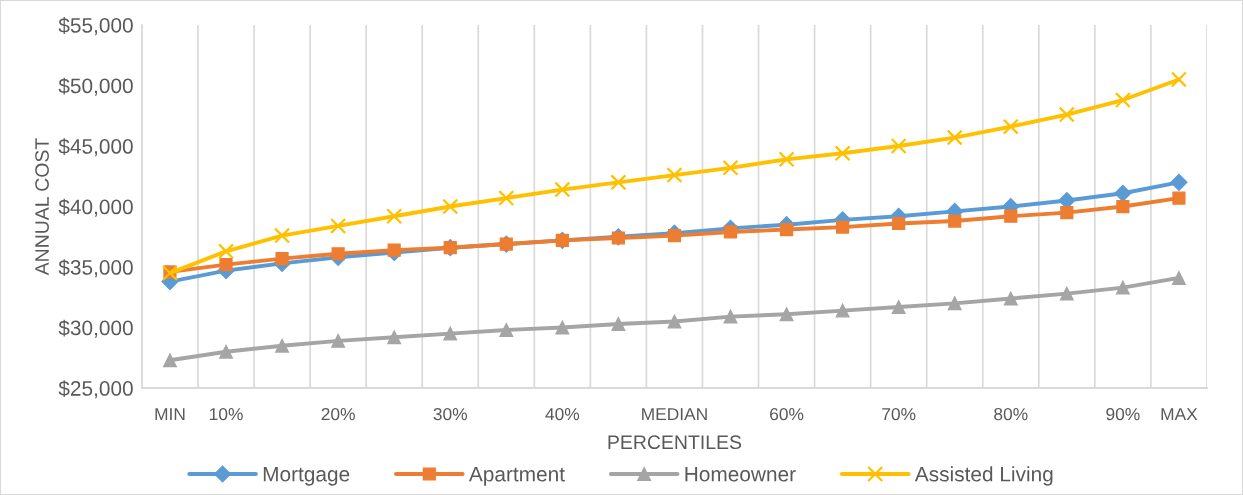 This screenshot has height=495, width=1243. I want to click on y-tick-label: $50,000, so click(95, 86).